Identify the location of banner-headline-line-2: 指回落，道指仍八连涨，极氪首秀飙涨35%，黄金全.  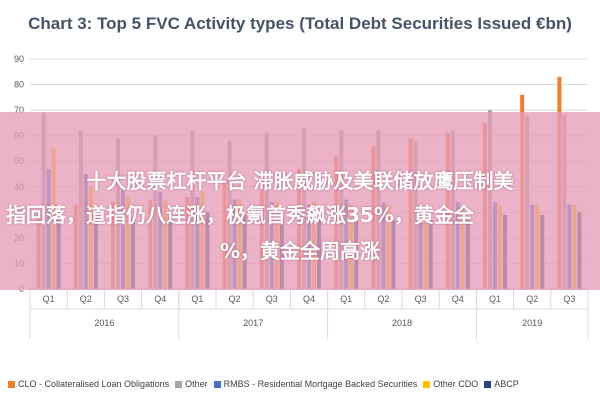
(240, 215).